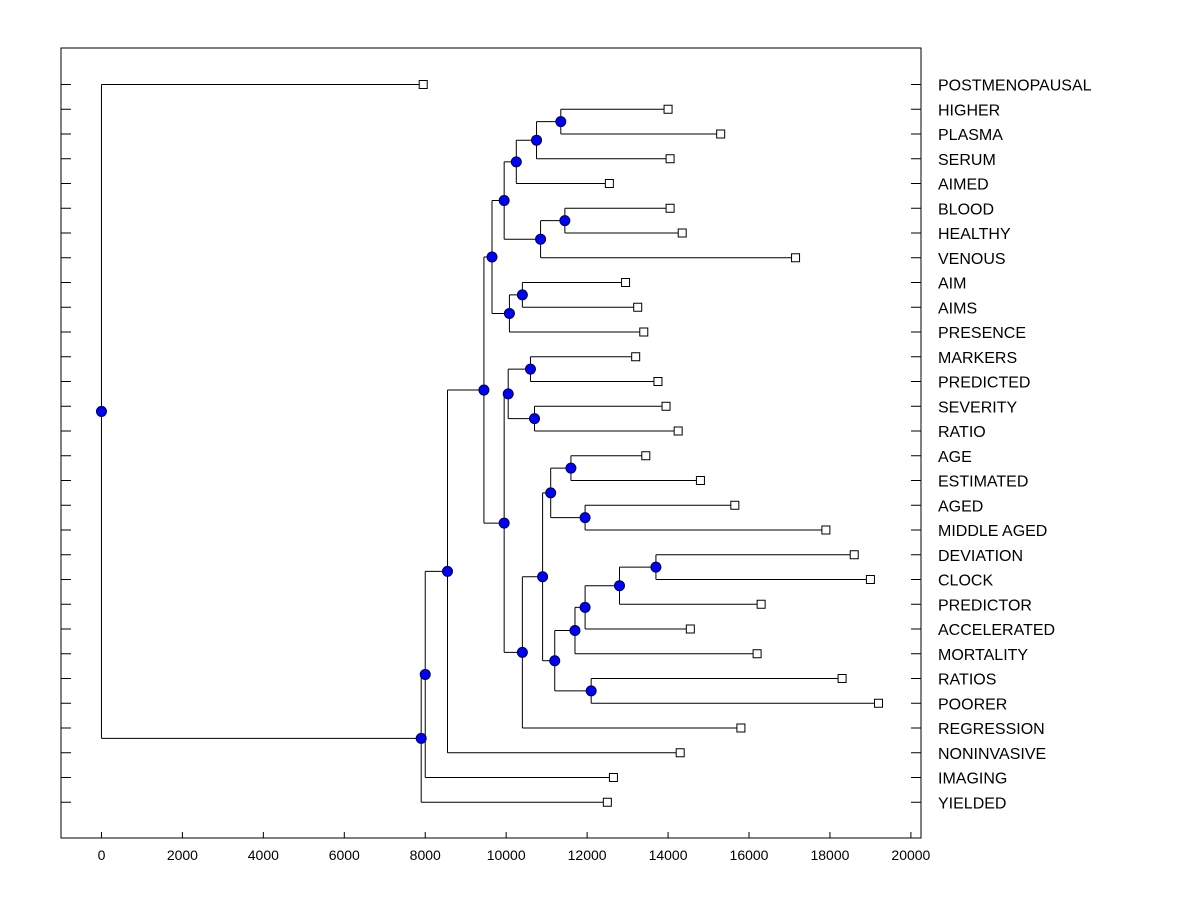  Describe the element at coordinates (996, 630) in the screenshot. I see `leaf-label: ACCELERATED` at that location.